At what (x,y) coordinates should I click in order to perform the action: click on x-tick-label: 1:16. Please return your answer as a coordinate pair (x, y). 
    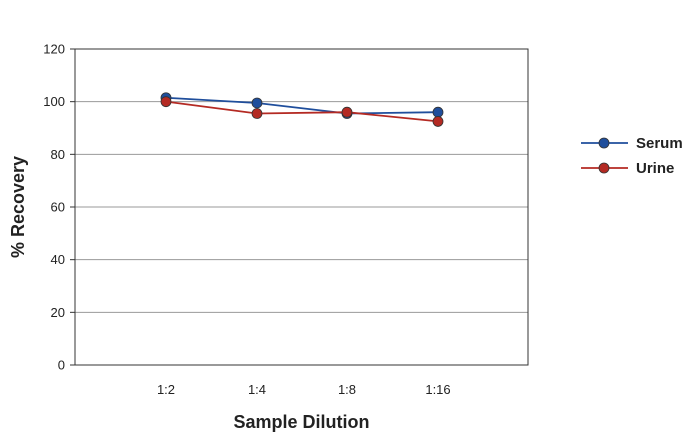
    Looking at the image, I should click on (437, 389).